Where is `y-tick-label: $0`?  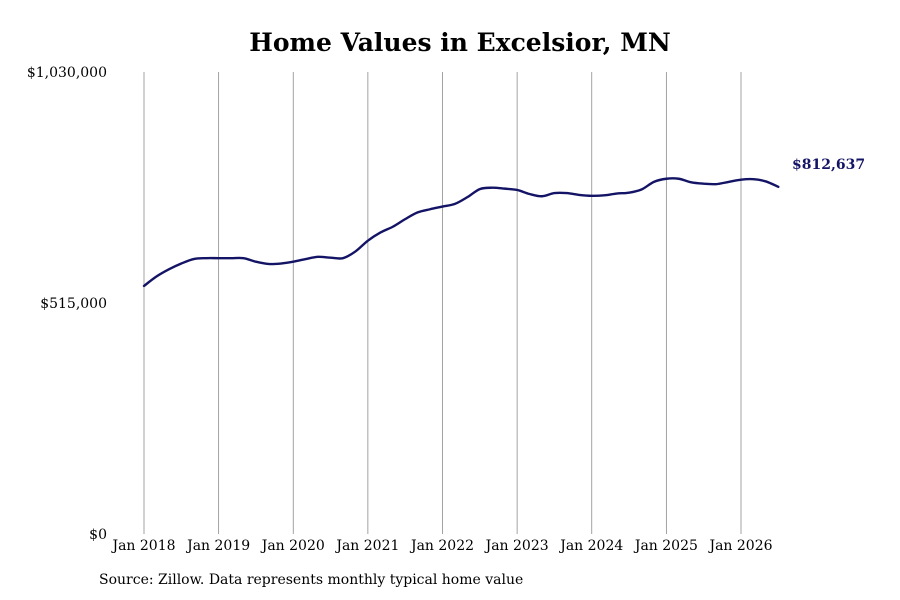
y-tick-label: $0 is located at coordinates (98, 535).